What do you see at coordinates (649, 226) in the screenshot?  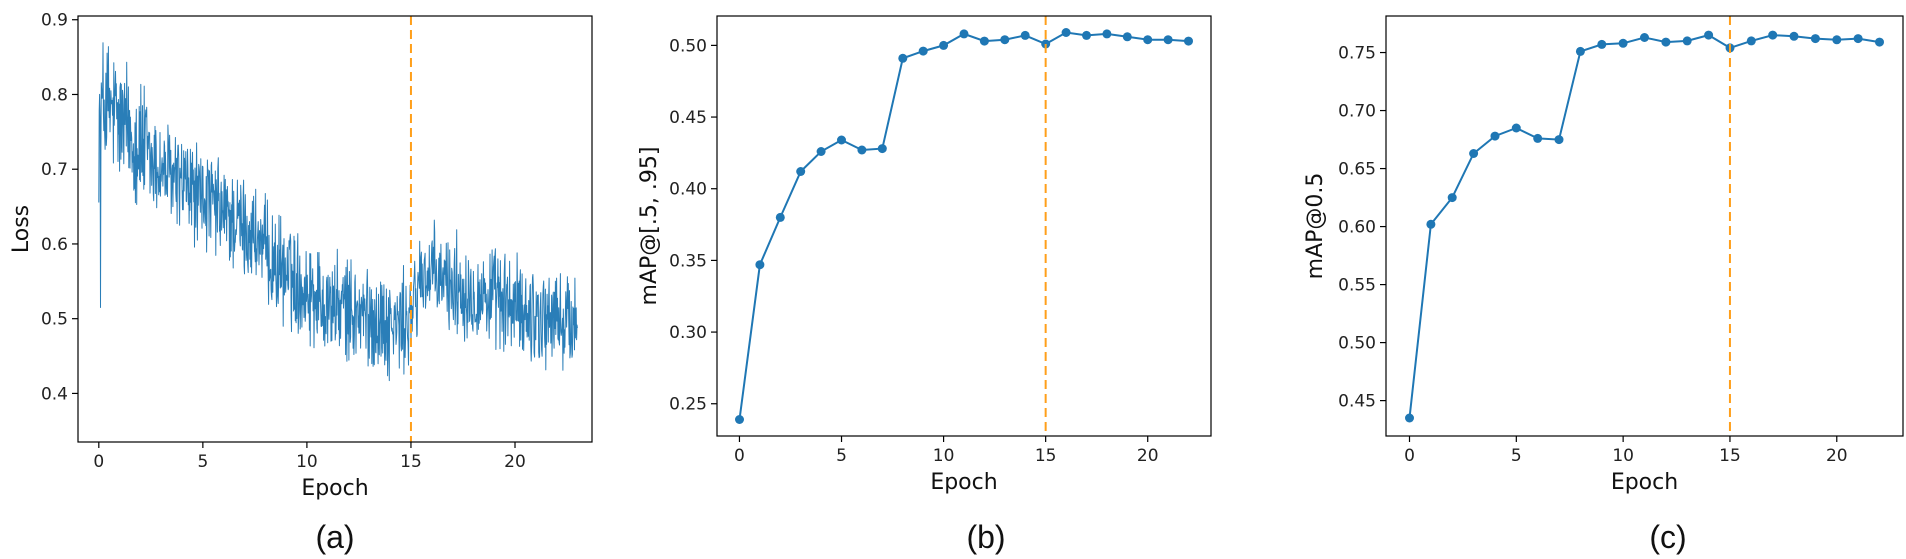 I see `y-axis-label: mAP@[.5, .95]` at bounding box center [649, 226].